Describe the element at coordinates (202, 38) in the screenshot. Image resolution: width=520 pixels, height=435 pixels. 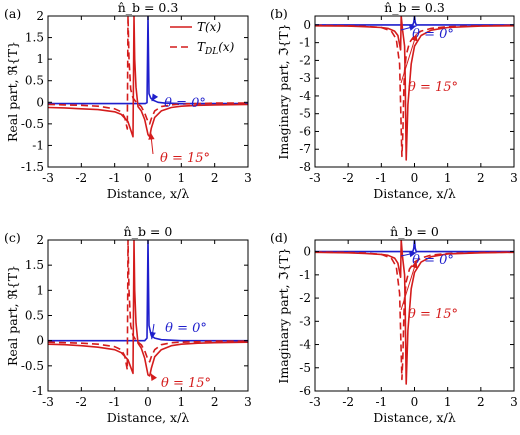
I see `legend: T(x) TDL(x)` at that location.